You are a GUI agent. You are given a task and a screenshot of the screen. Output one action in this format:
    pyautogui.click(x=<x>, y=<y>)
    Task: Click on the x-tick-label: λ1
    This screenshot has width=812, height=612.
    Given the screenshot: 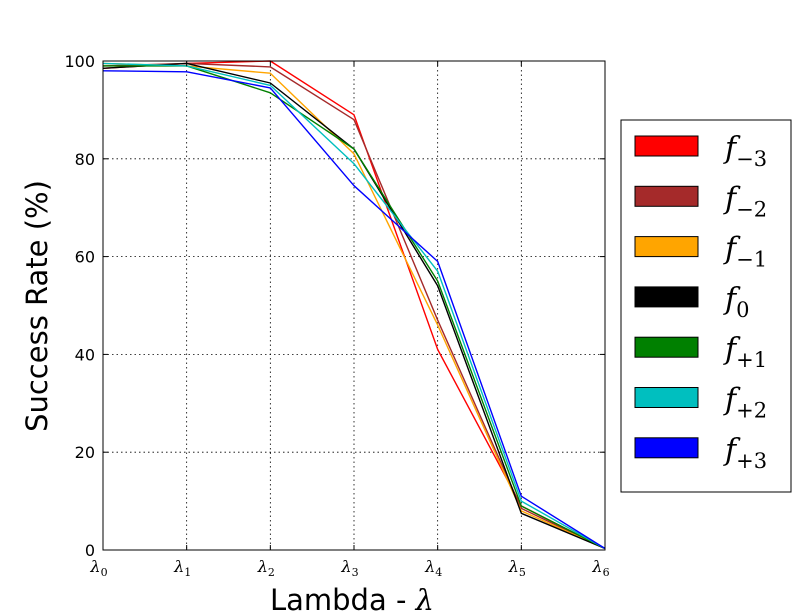 What is the action you would take?
    pyautogui.click(x=182, y=568)
    